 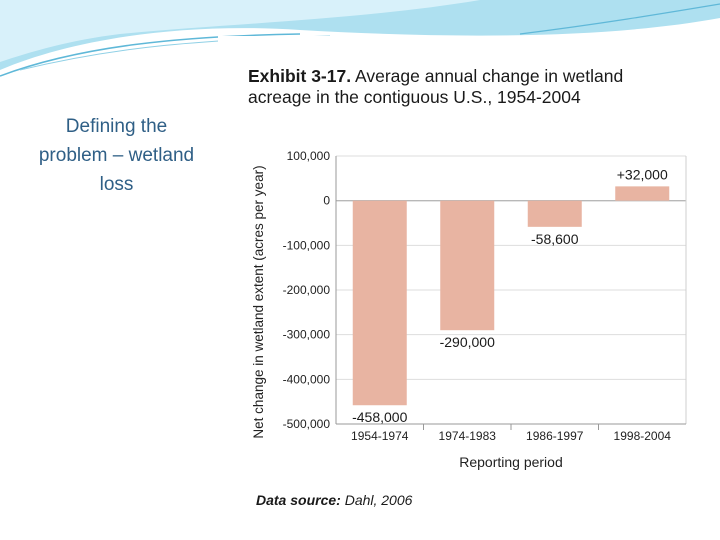 What do you see at coordinates (307, 290) in the screenshot?
I see `y-tick-label: -200,000` at bounding box center [307, 290].